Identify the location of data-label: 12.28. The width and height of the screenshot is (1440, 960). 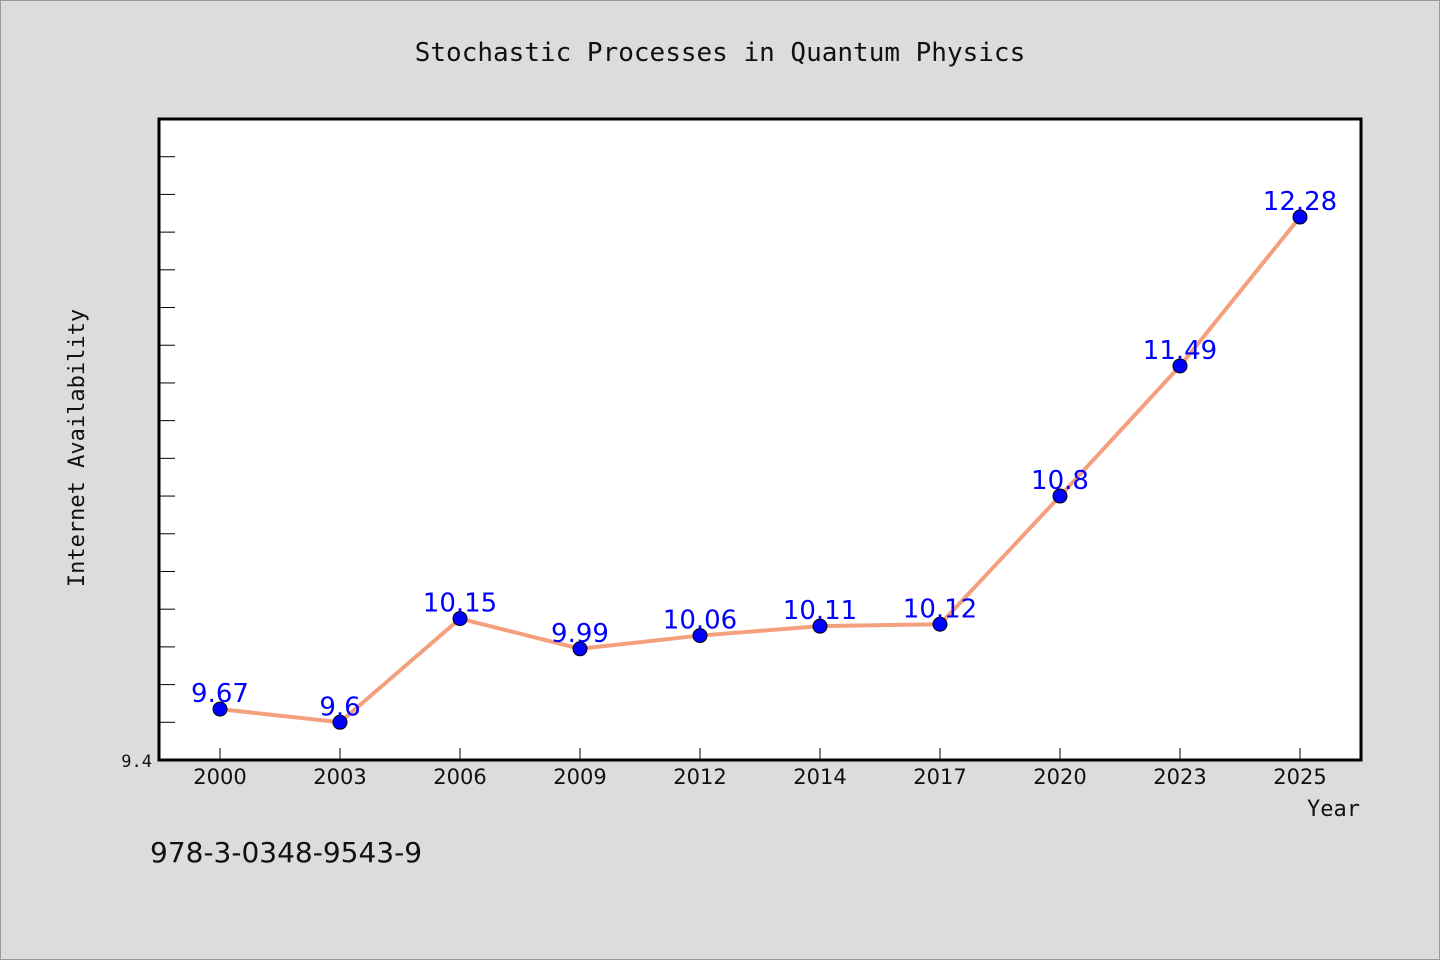
(1300, 202).